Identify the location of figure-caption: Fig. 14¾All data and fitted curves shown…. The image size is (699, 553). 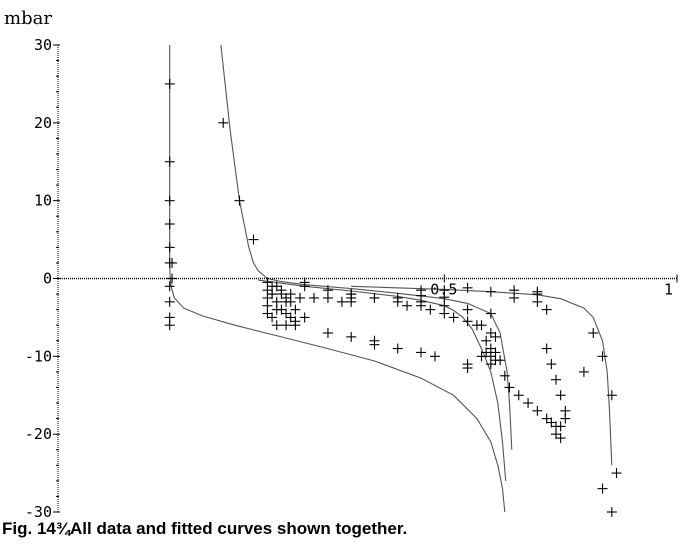
(205, 528).